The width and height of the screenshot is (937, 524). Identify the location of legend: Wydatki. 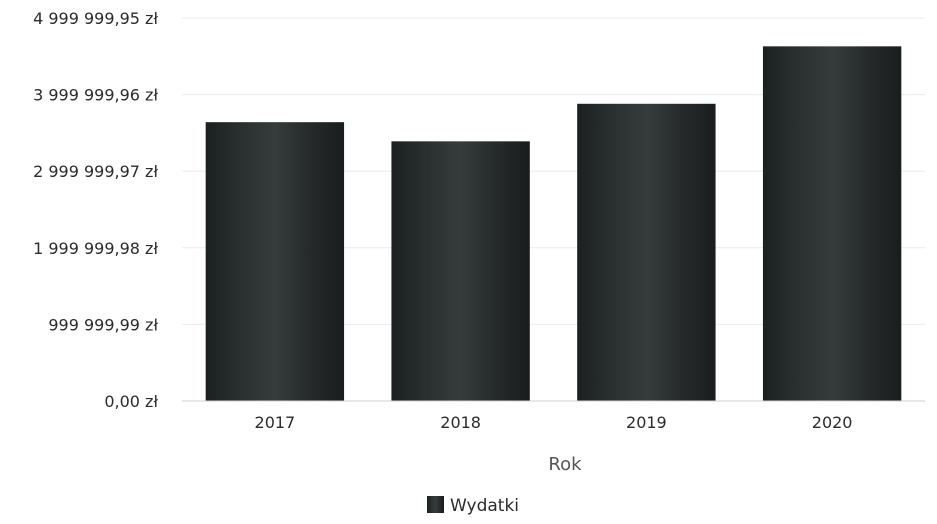
(473, 506).